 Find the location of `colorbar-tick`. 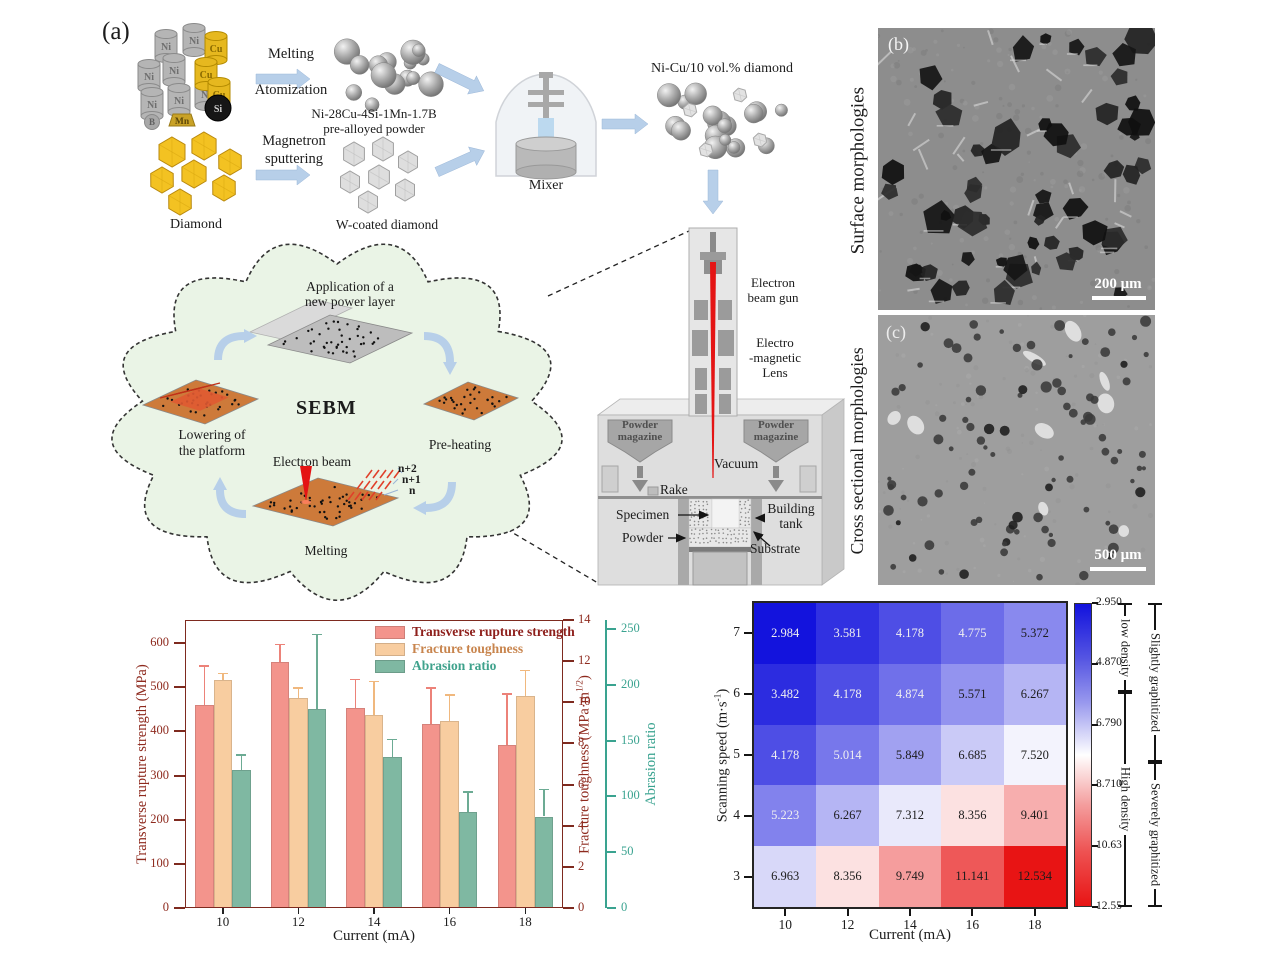

colorbar-tick is located at coordinates (1095, 846).